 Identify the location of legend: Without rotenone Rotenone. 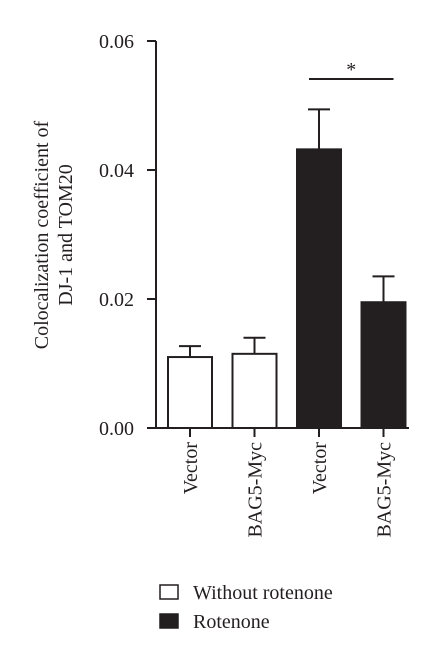
(246, 607).